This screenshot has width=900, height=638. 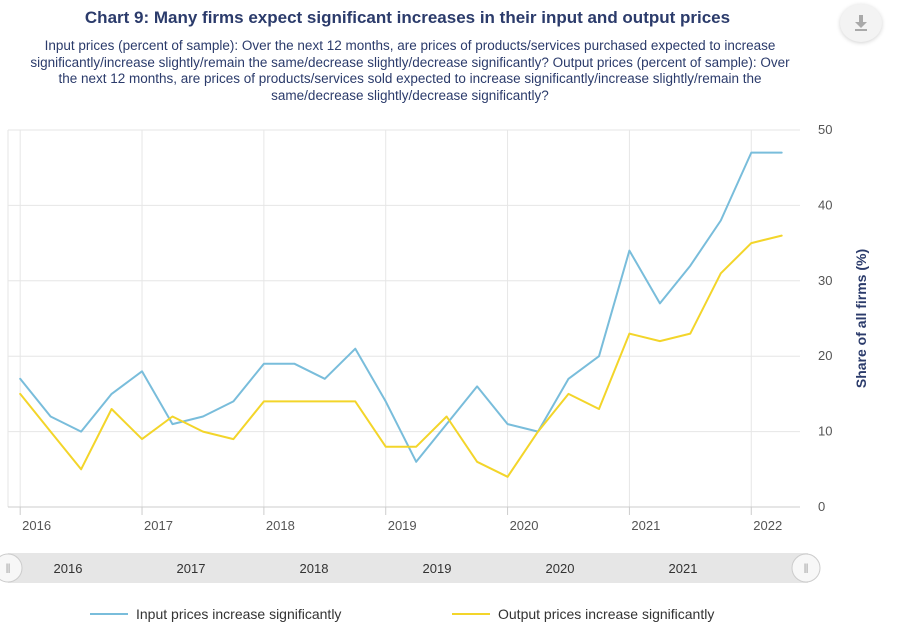 What do you see at coordinates (825, 280) in the screenshot?
I see `y-tick-label-30: 30` at bounding box center [825, 280].